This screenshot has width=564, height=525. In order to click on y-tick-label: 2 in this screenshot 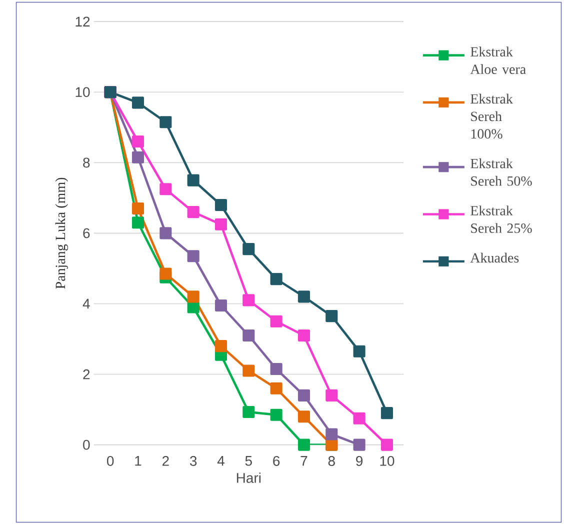, I will do `click(86, 374)`.